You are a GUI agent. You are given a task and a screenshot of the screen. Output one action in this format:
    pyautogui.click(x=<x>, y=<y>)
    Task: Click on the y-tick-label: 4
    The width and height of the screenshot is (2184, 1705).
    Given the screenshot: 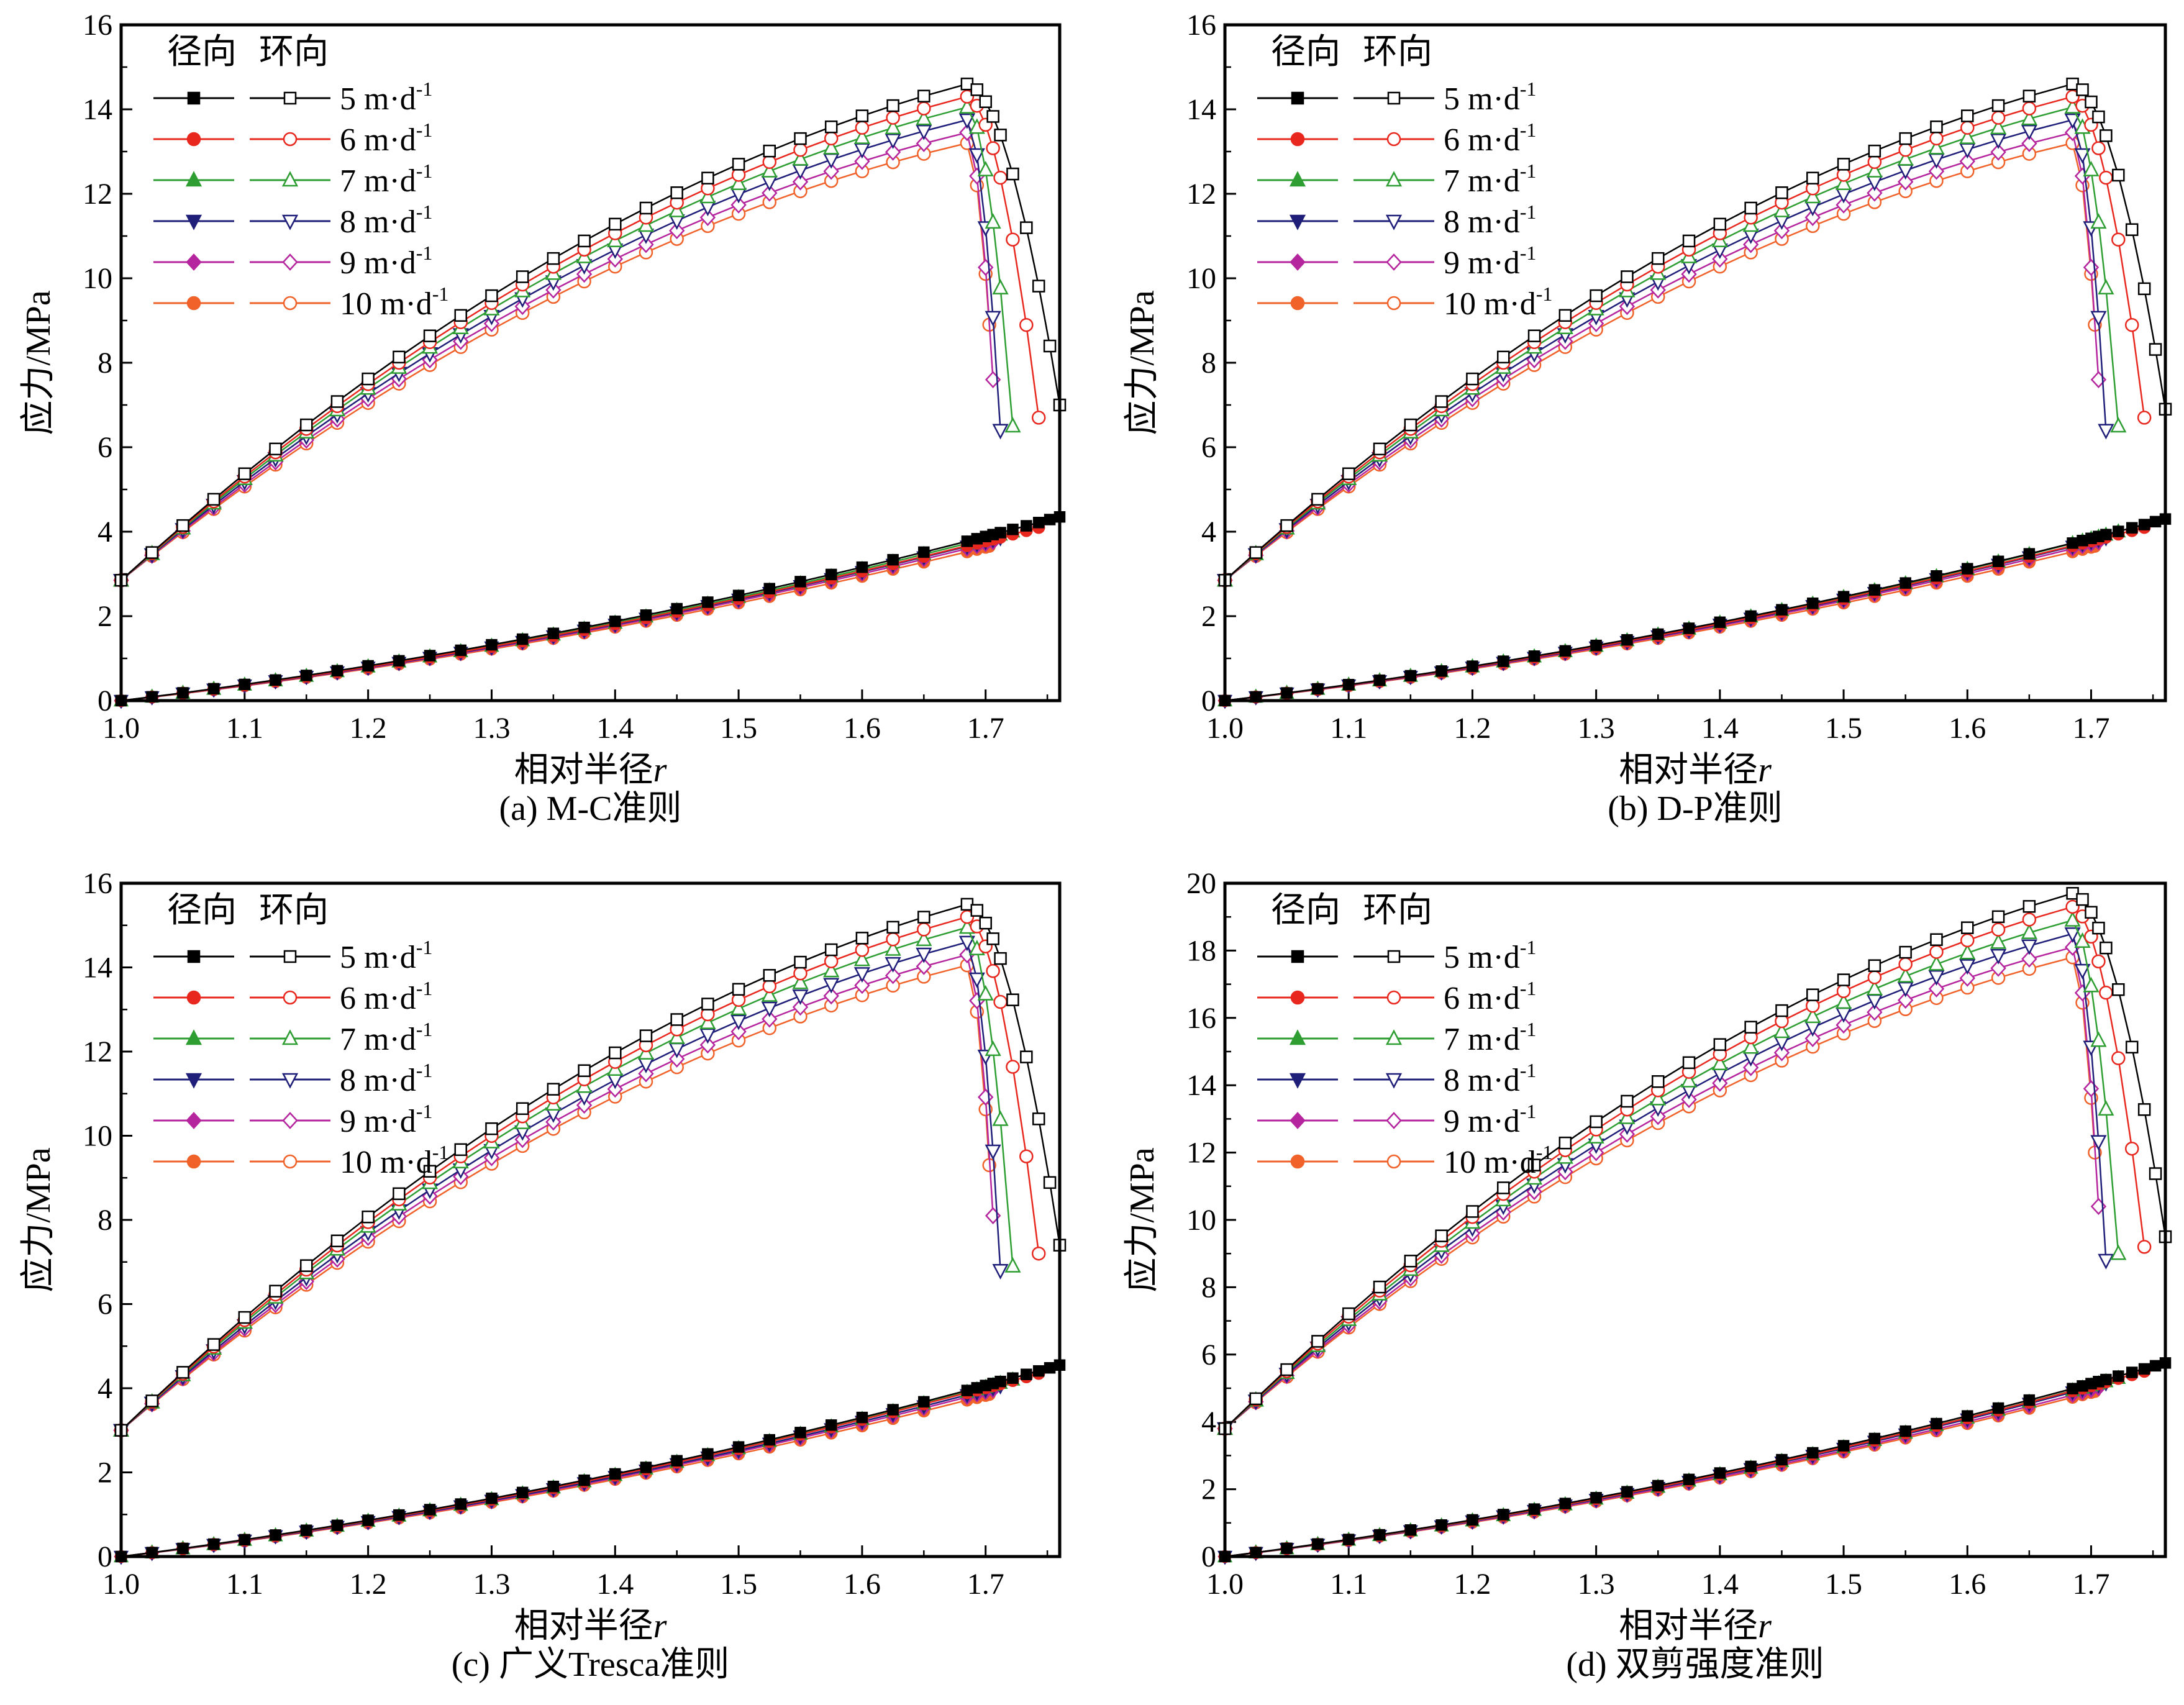 What is the action you would take?
    pyautogui.click(x=105, y=532)
    